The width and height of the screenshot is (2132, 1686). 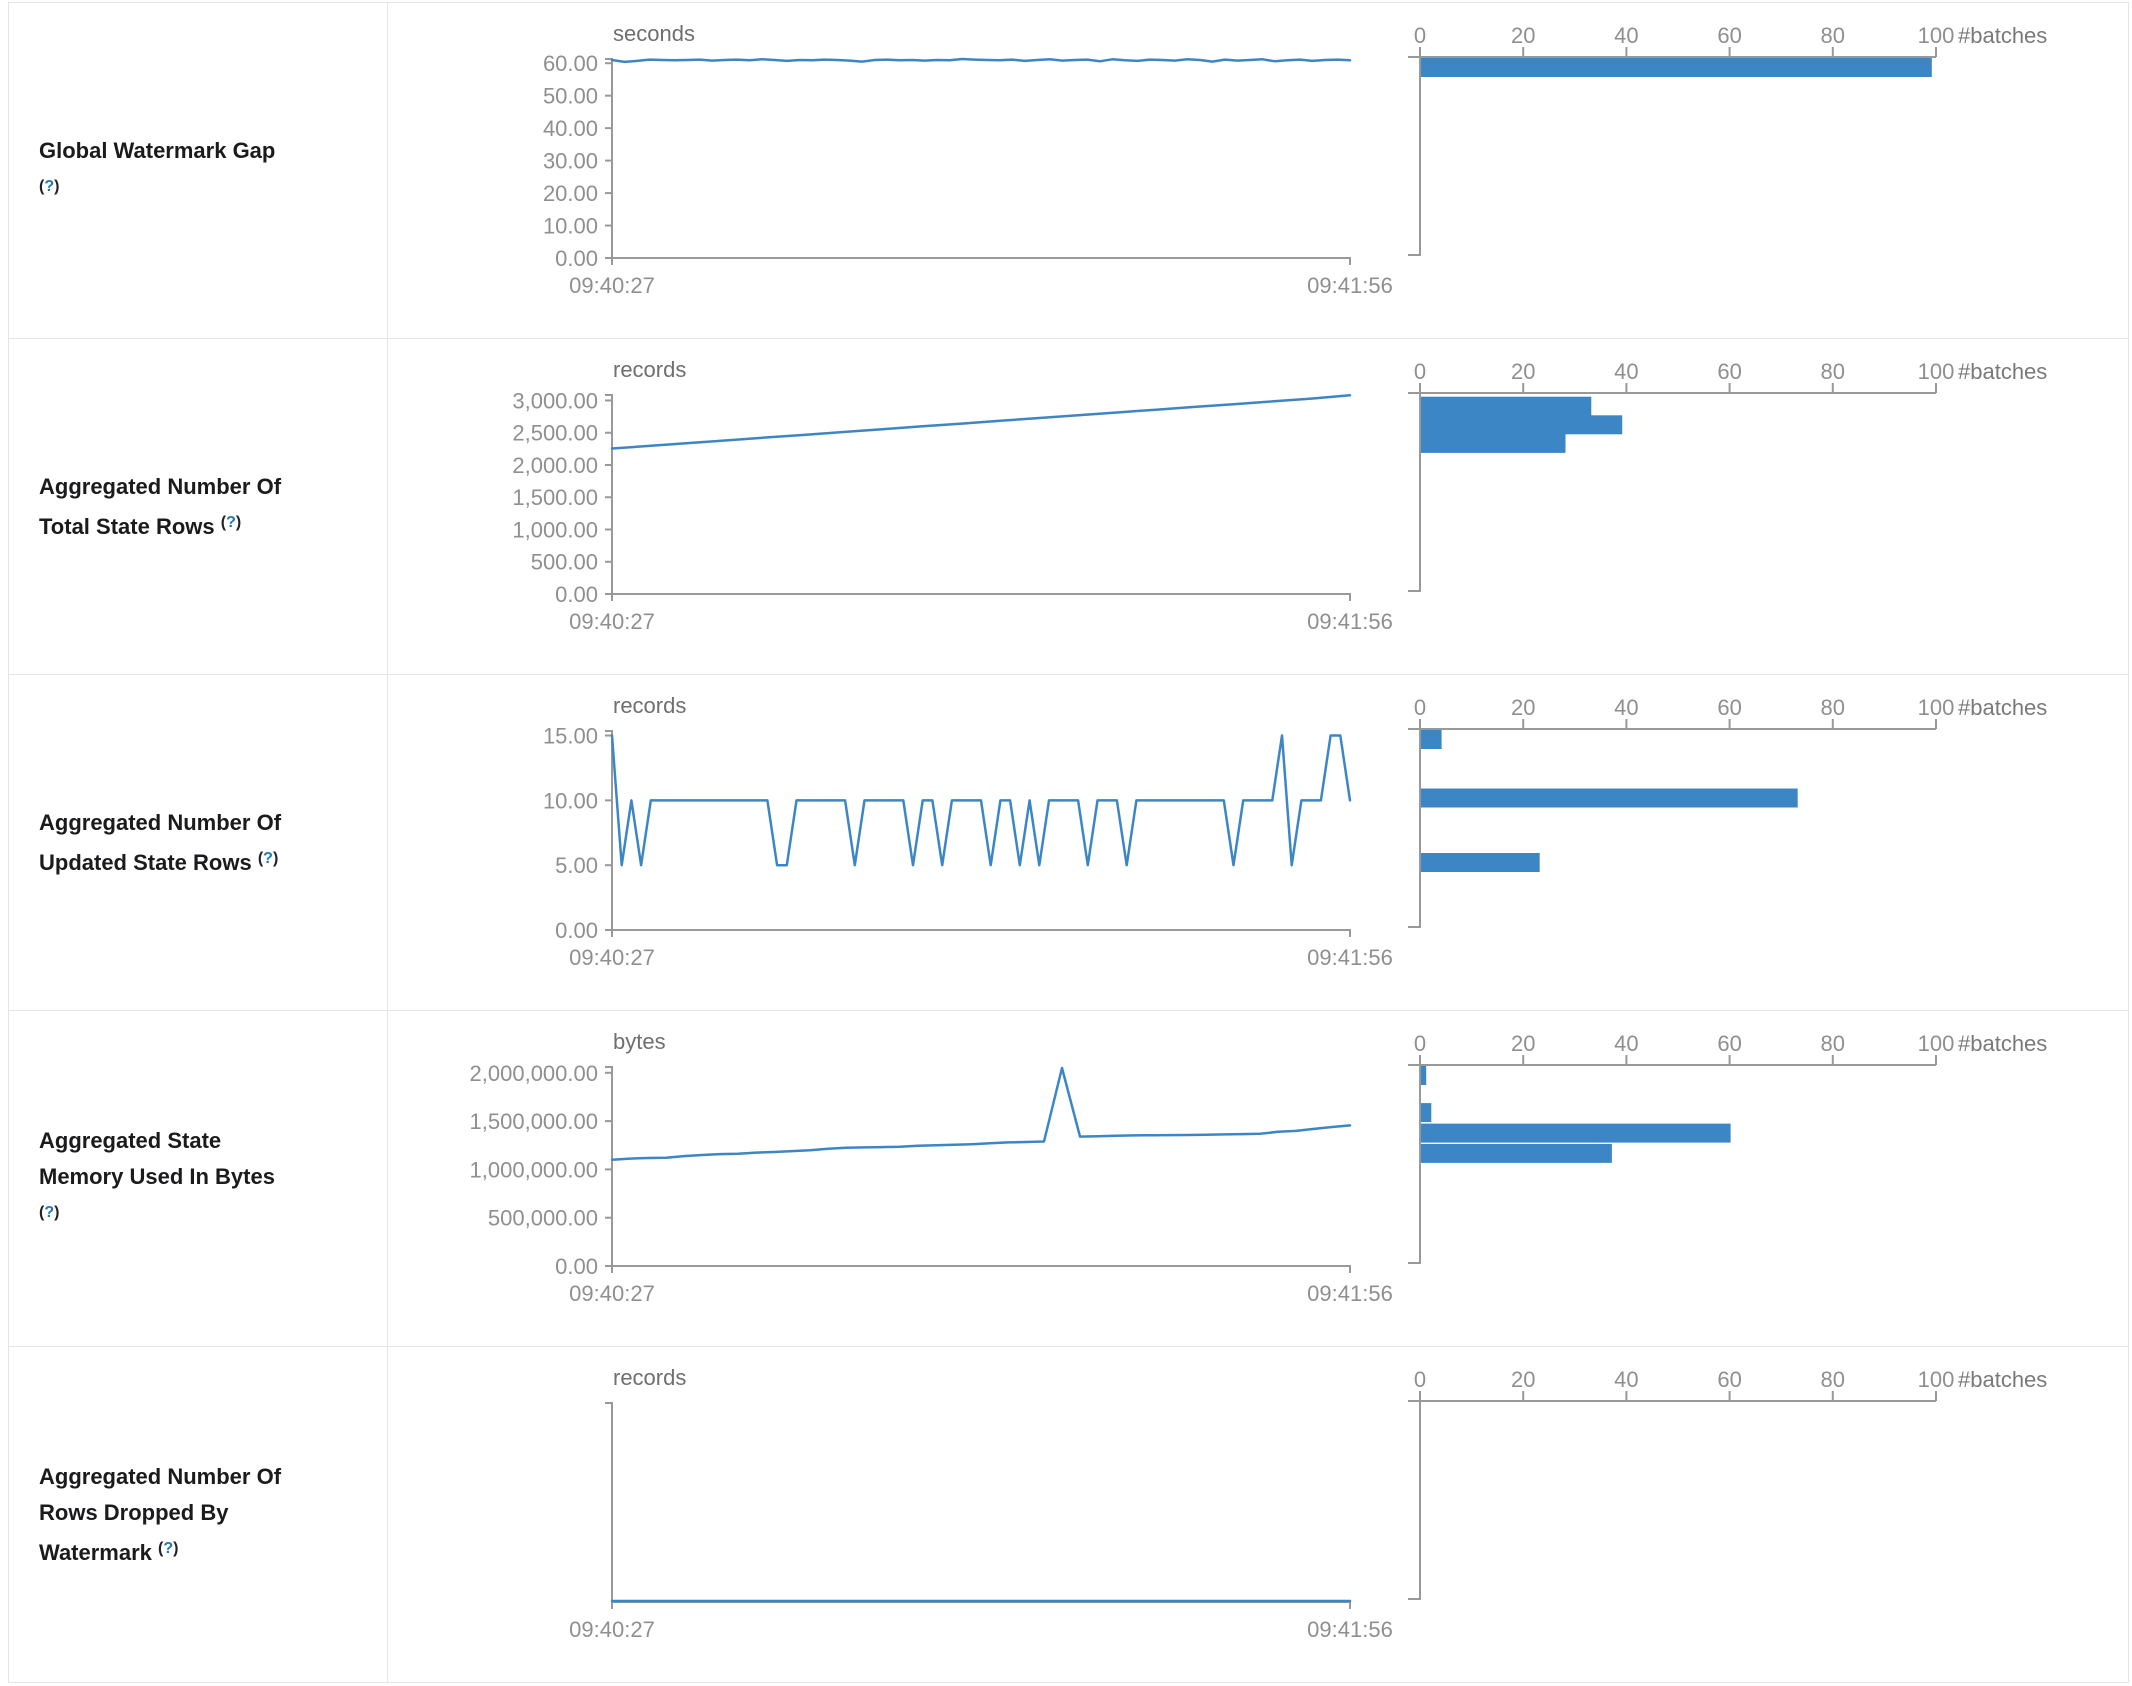 What do you see at coordinates (160, 506) in the screenshot?
I see `metric-name: Aggregated Number Of Total State Rows` at bounding box center [160, 506].